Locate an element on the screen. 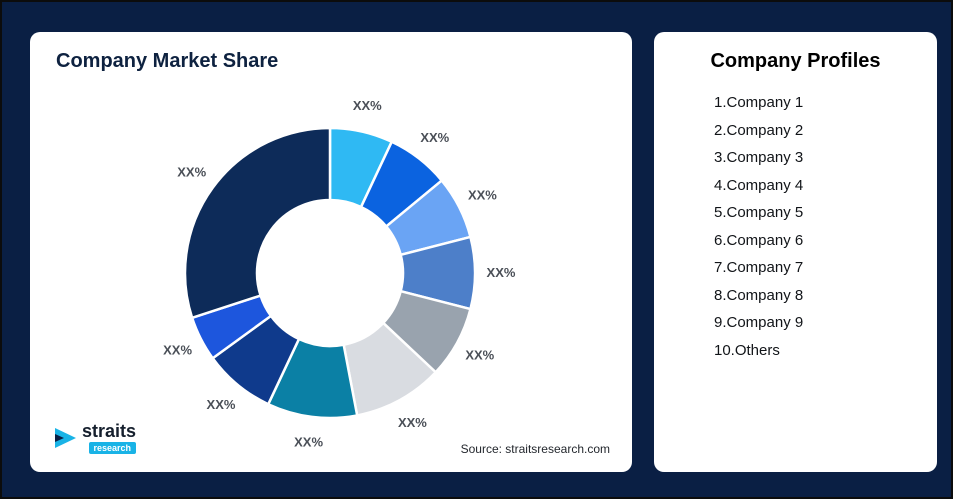  company-list-item: 5.Company 5 is located at coordinates (759, 212).